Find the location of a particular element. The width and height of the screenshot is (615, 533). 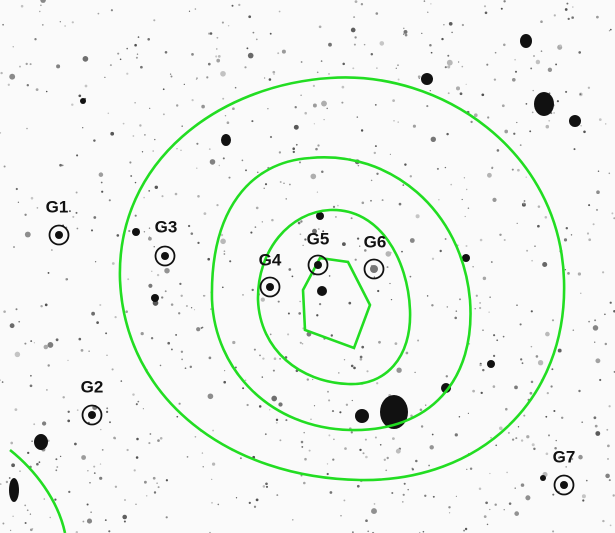

source-core is located at coordinates (318, 265).